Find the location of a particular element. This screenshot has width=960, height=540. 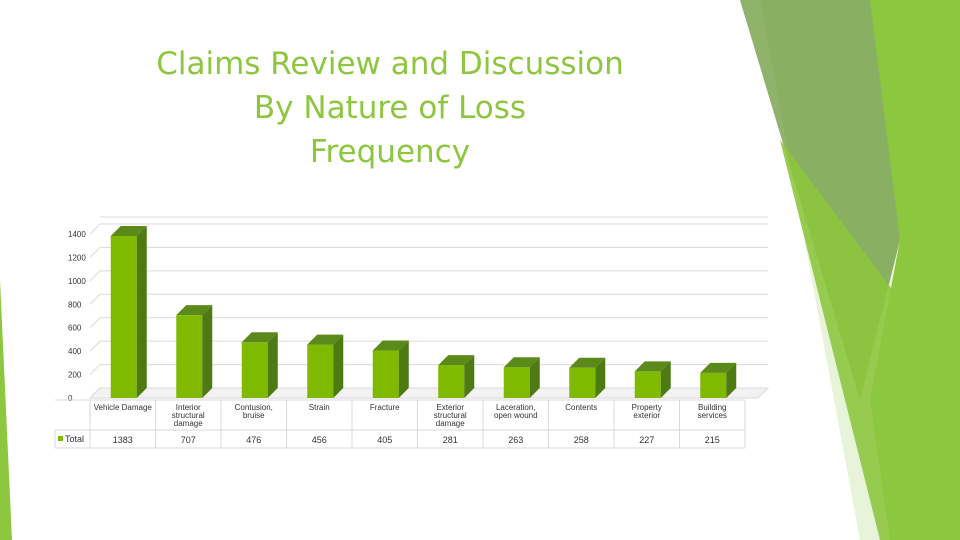

category-label: Interior structural damage is located at coordinates (188, 415).